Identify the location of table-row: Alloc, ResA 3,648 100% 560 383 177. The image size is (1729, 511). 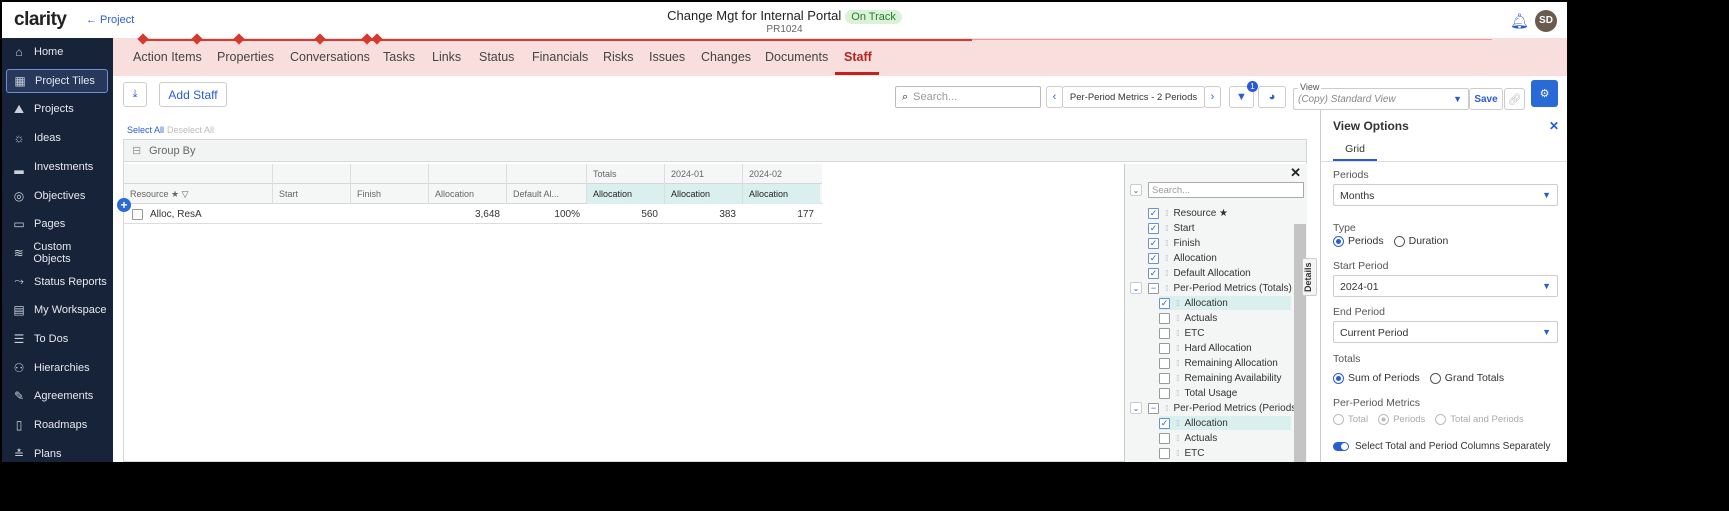
(473, 215).